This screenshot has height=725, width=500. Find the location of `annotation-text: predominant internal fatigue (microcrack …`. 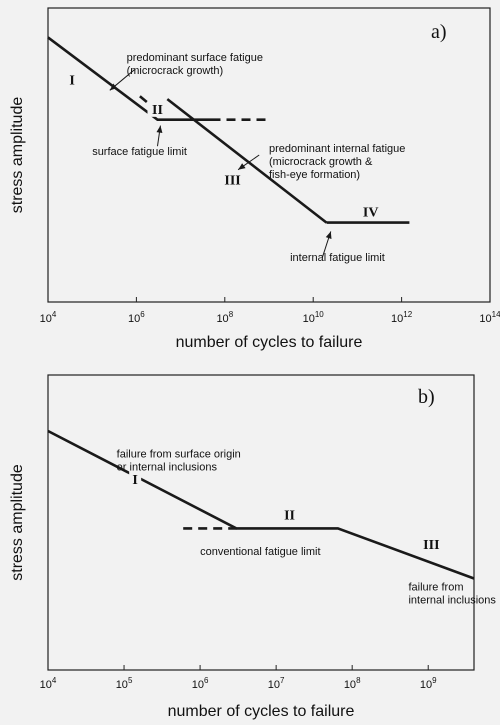

annotation-text: predominant internal fatigue (microcrack … is located at coordinates (337, 162).